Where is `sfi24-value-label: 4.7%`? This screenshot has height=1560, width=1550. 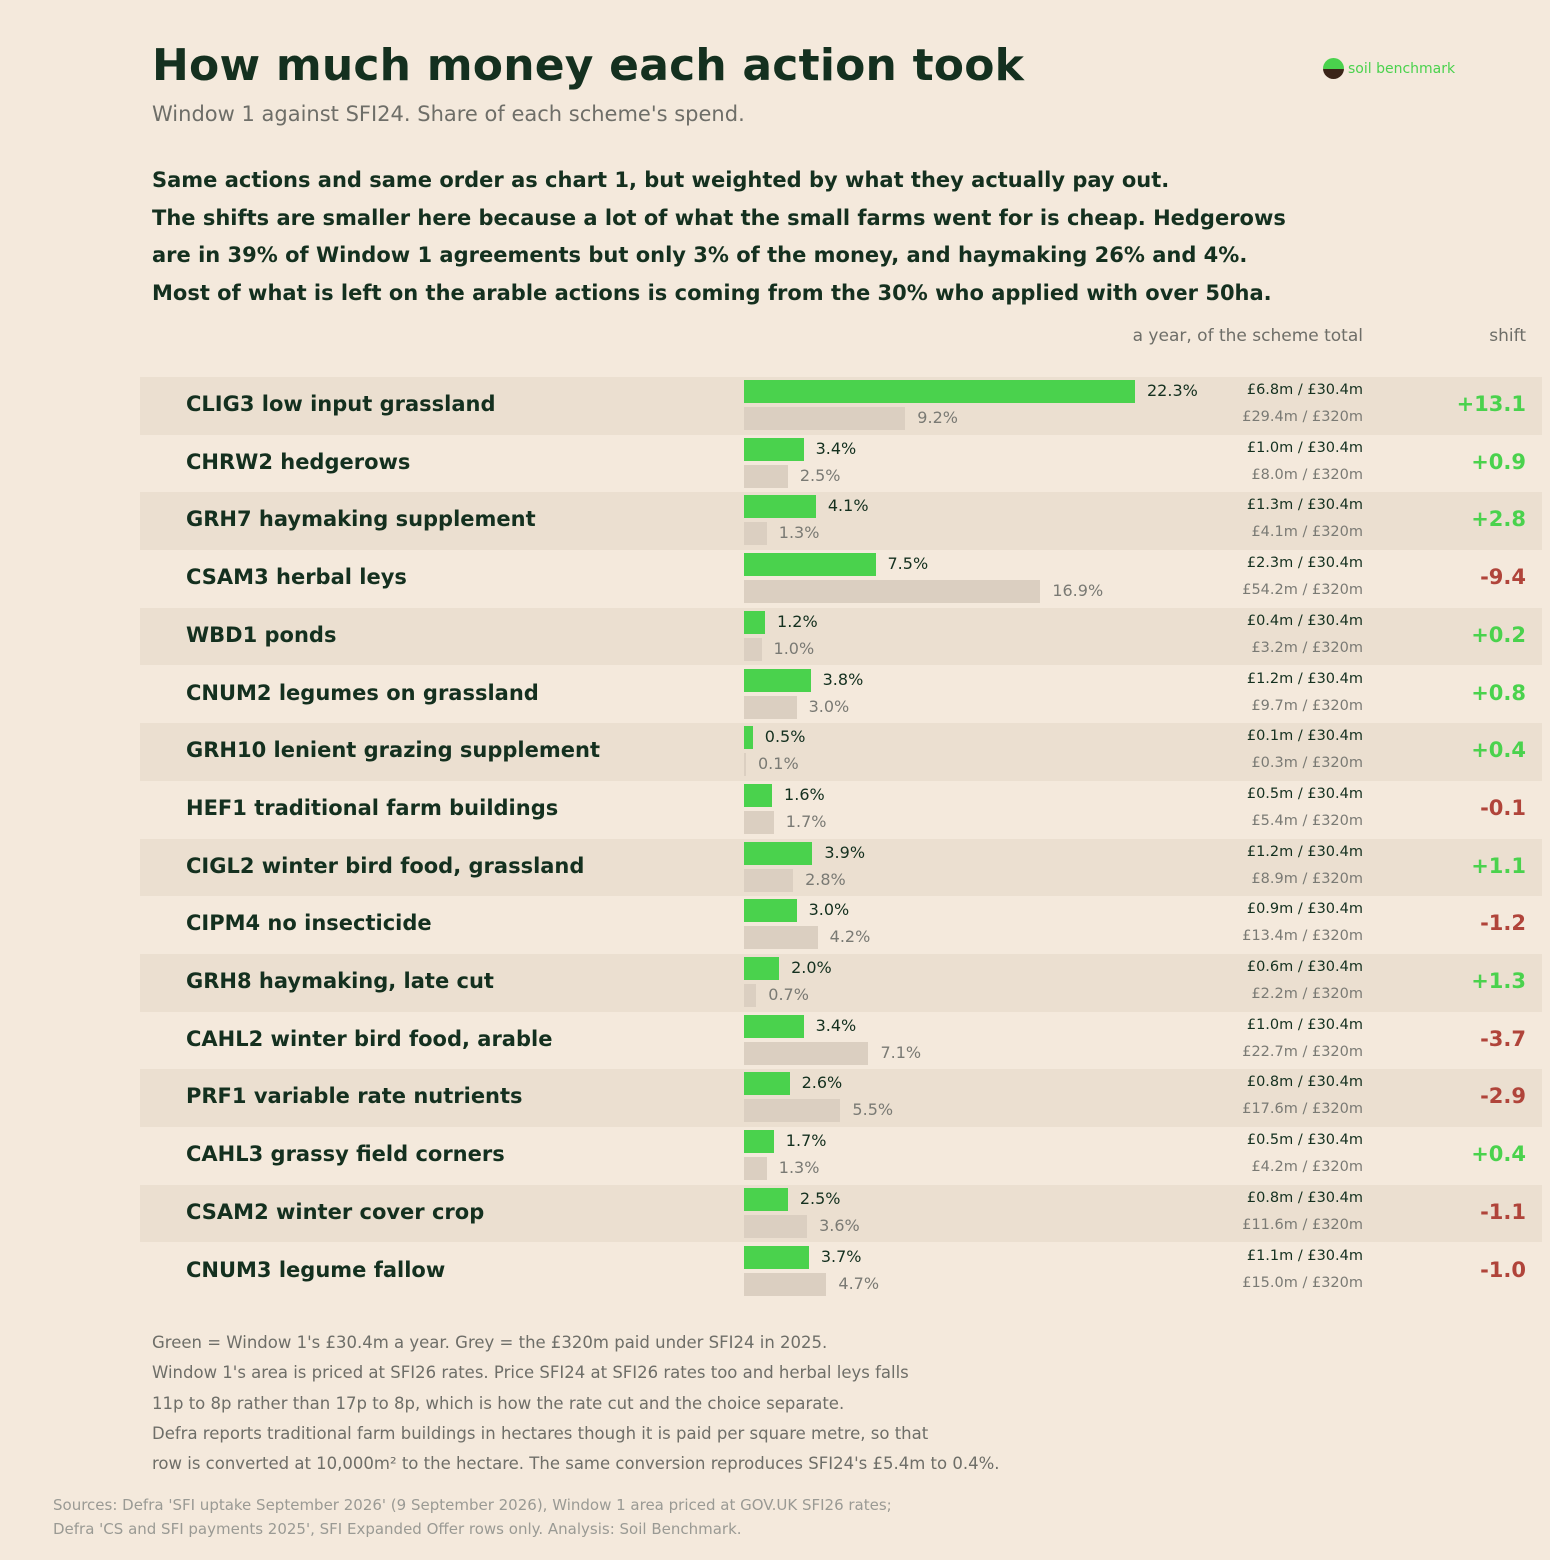 sfi24-value-label: 4.7% is located at coordinates (859, 1283).